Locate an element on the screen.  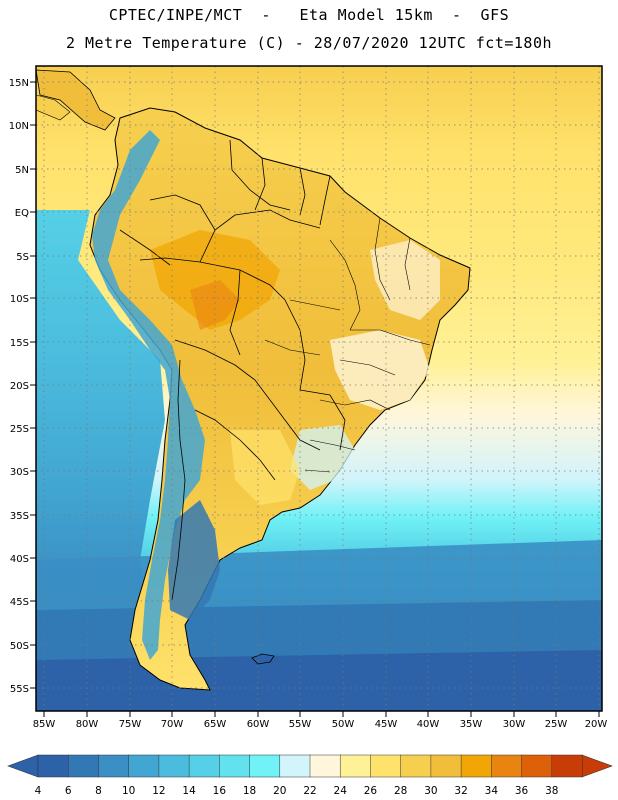
colorbar-label: 24 is located at coordinates (341, 791).